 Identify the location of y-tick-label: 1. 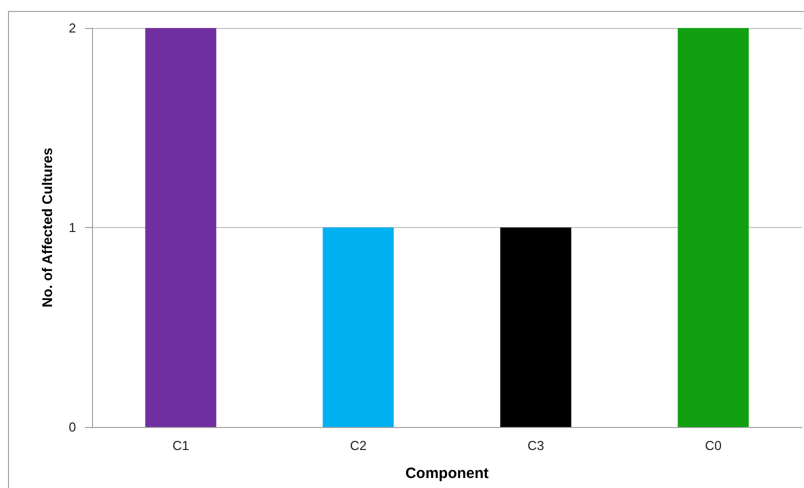
(72, 227).